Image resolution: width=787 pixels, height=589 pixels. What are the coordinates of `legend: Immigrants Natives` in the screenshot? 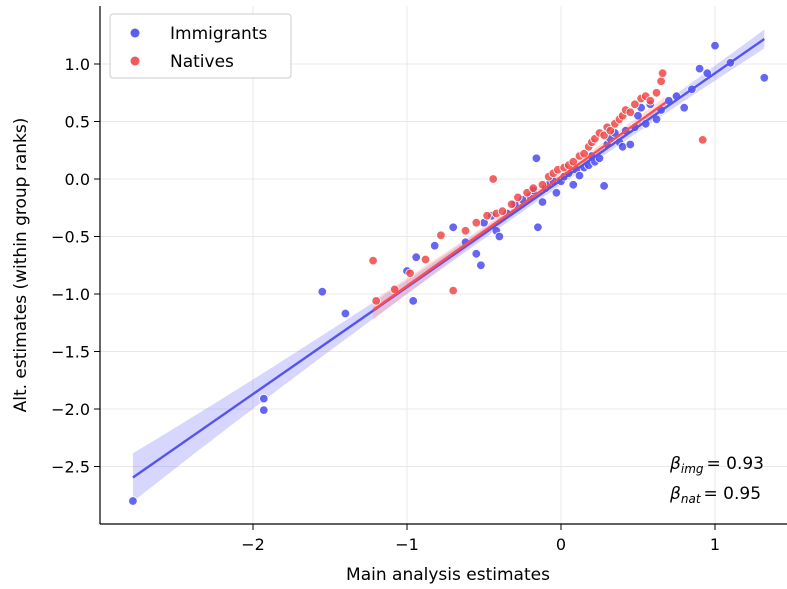 It's located at (200, 46).